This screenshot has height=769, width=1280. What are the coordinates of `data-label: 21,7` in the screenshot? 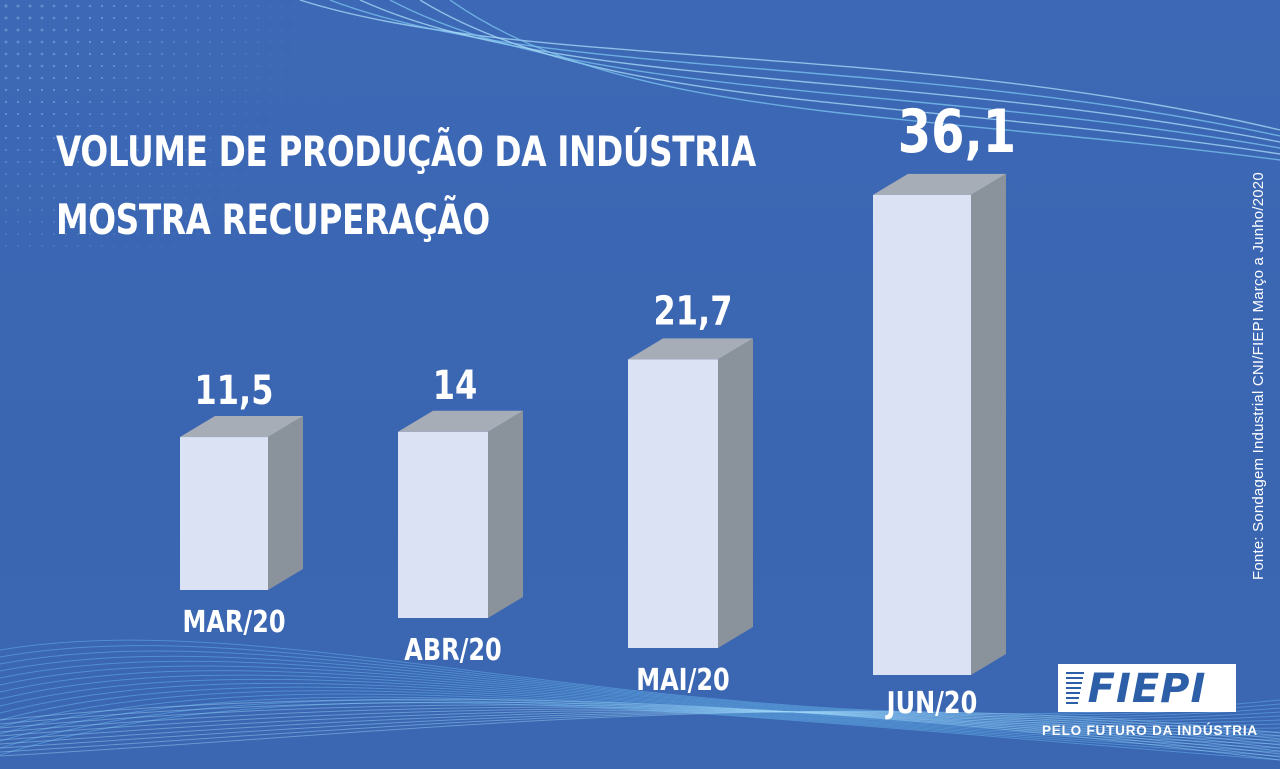 It's located at (693, 310).